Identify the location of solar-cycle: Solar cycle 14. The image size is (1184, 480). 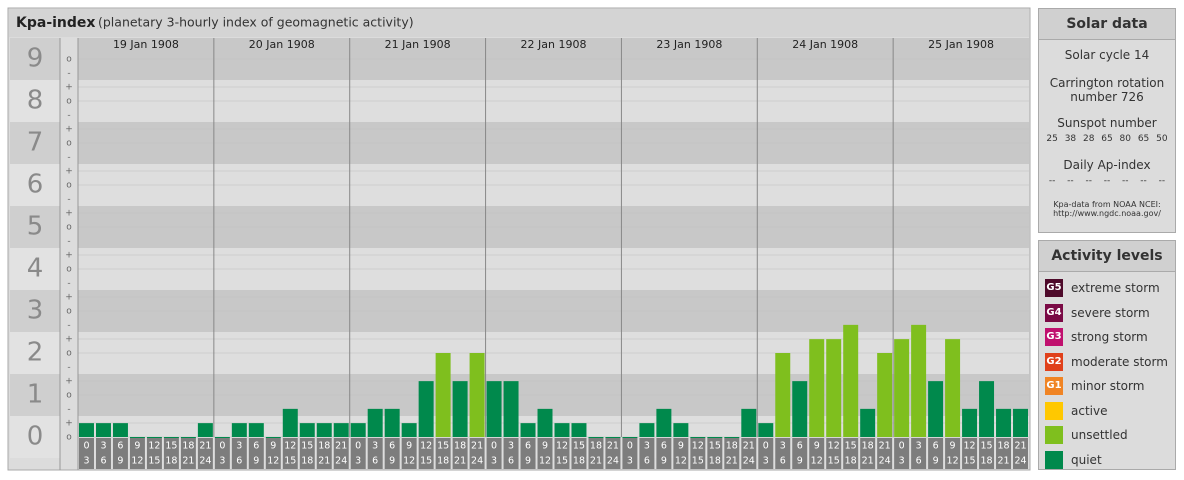
(1107, 55).